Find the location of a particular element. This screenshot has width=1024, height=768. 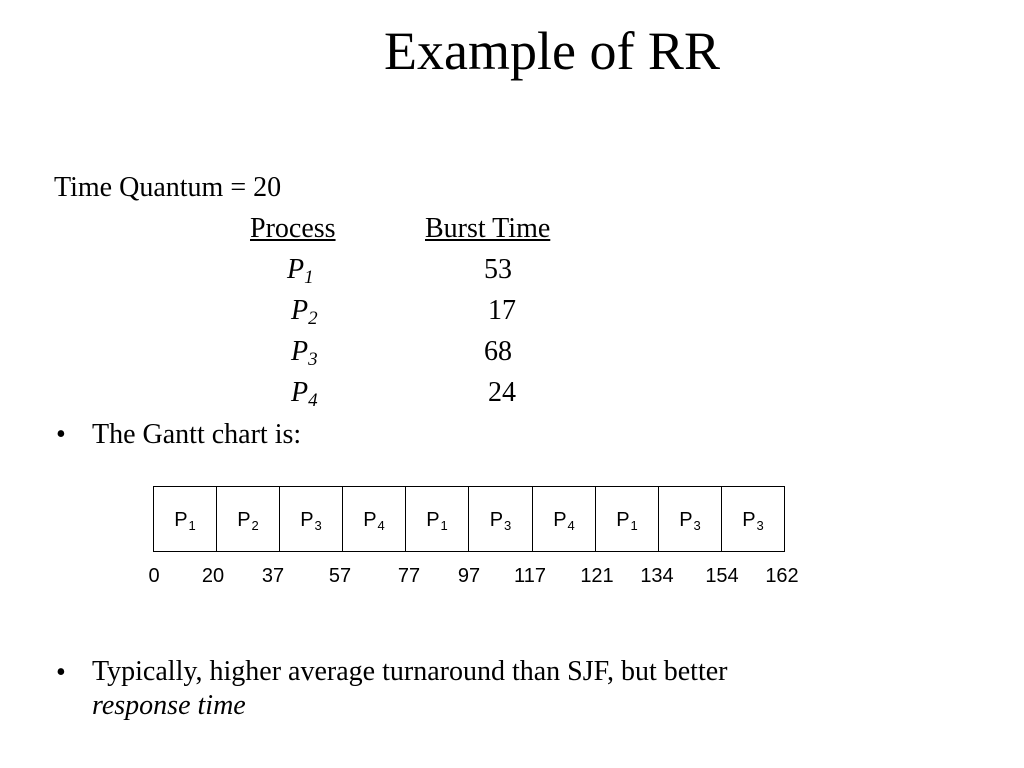

gantt-time-tick: 57 is located at coordinates (340, 576).